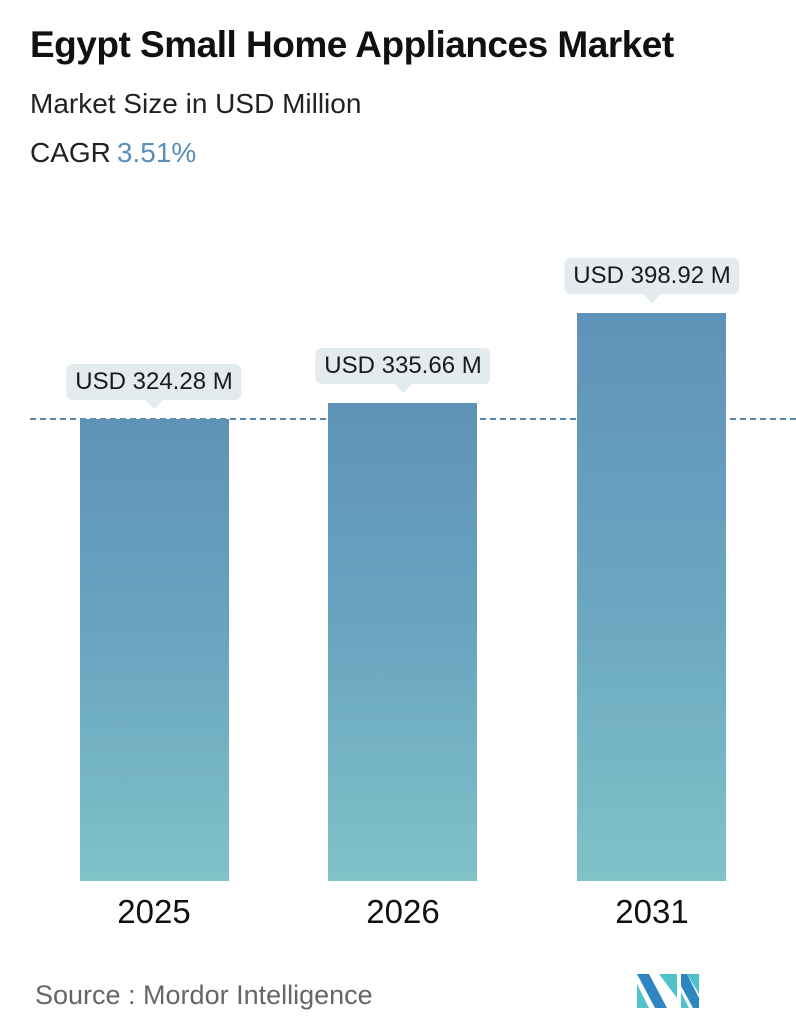 This screenshot has width=796, height=1034. Describe the element at coordinates (652, 911) in the screenshot. I see `x-tick-2031: 2031` at that location.